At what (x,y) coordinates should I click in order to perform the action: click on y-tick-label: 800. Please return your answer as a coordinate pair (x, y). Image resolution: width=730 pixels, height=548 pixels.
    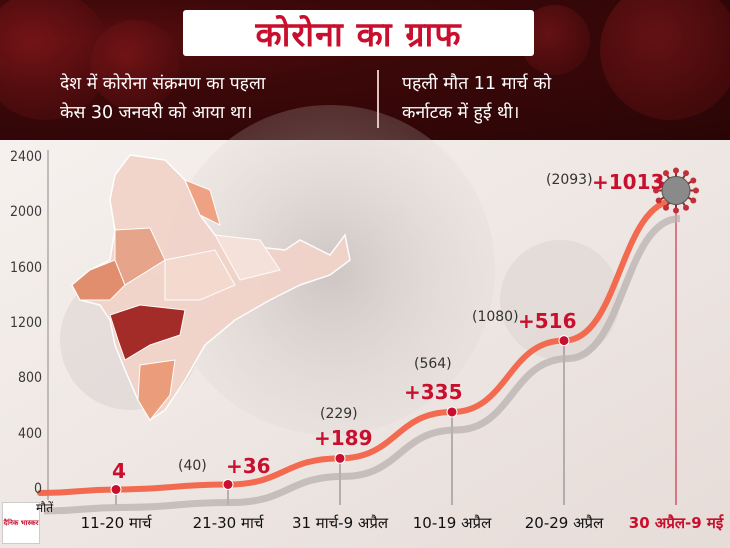
    Looking at the image, I should click on (29, 378).